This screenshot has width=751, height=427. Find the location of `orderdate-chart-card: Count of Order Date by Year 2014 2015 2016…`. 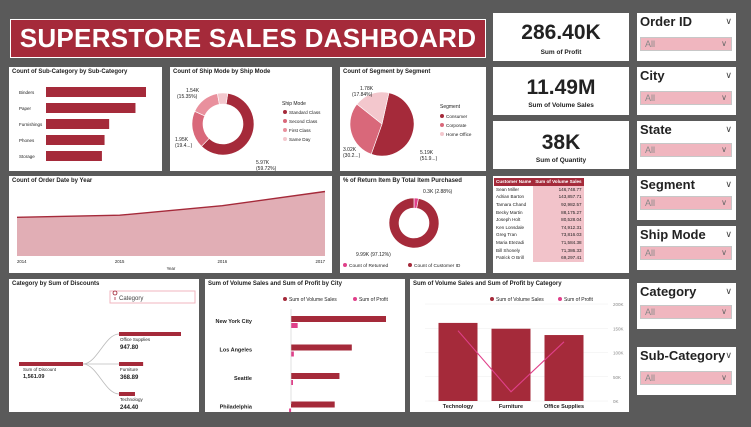

orderdate-chart-card: Count of Order Date by Year 2014 2015 2016… is located at coordinates (170, 224).